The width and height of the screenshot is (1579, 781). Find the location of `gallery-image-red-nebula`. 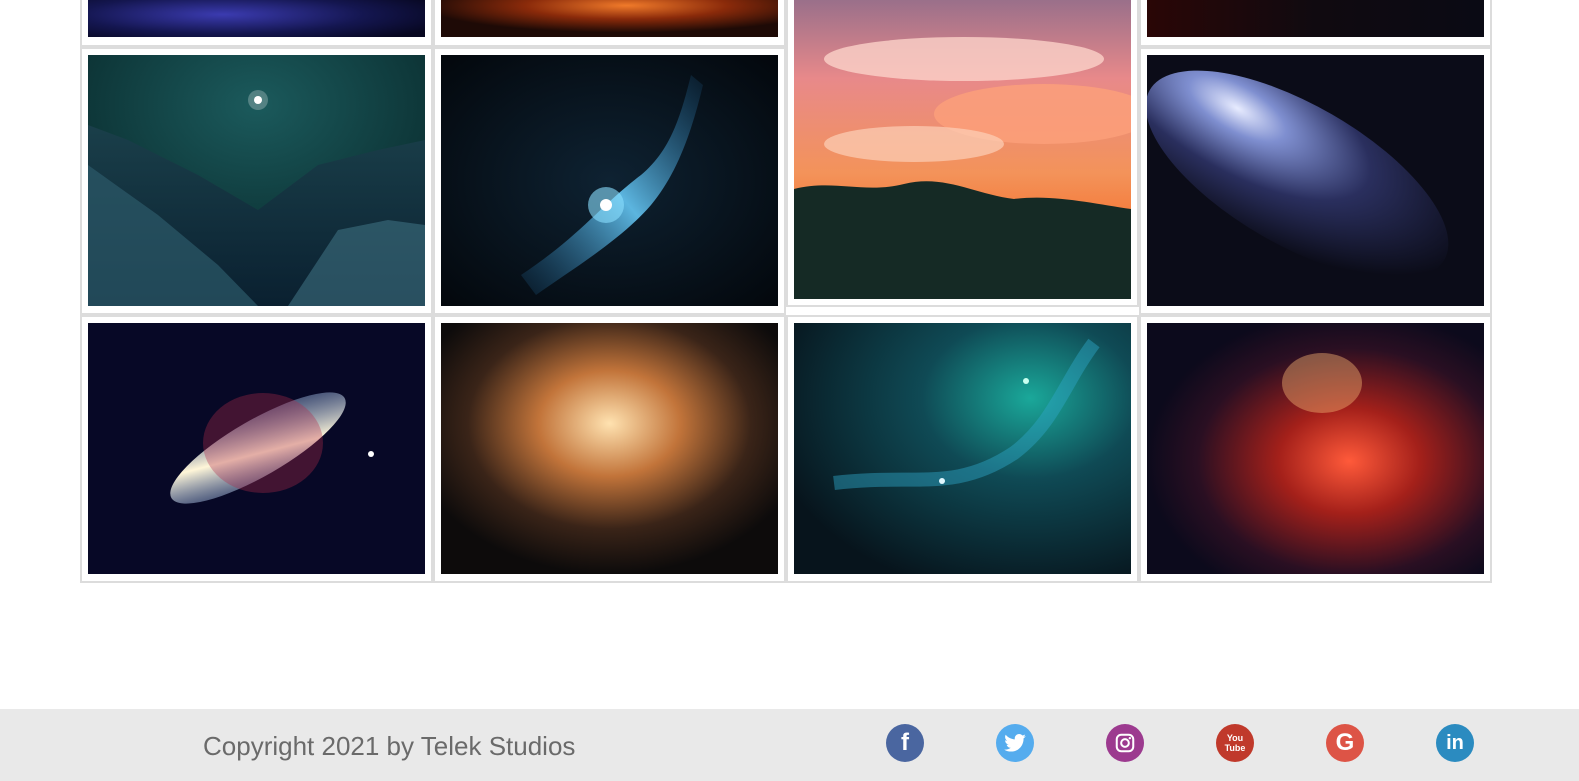

gallery-image-red-nebula is located at coordinates (1315, 448).